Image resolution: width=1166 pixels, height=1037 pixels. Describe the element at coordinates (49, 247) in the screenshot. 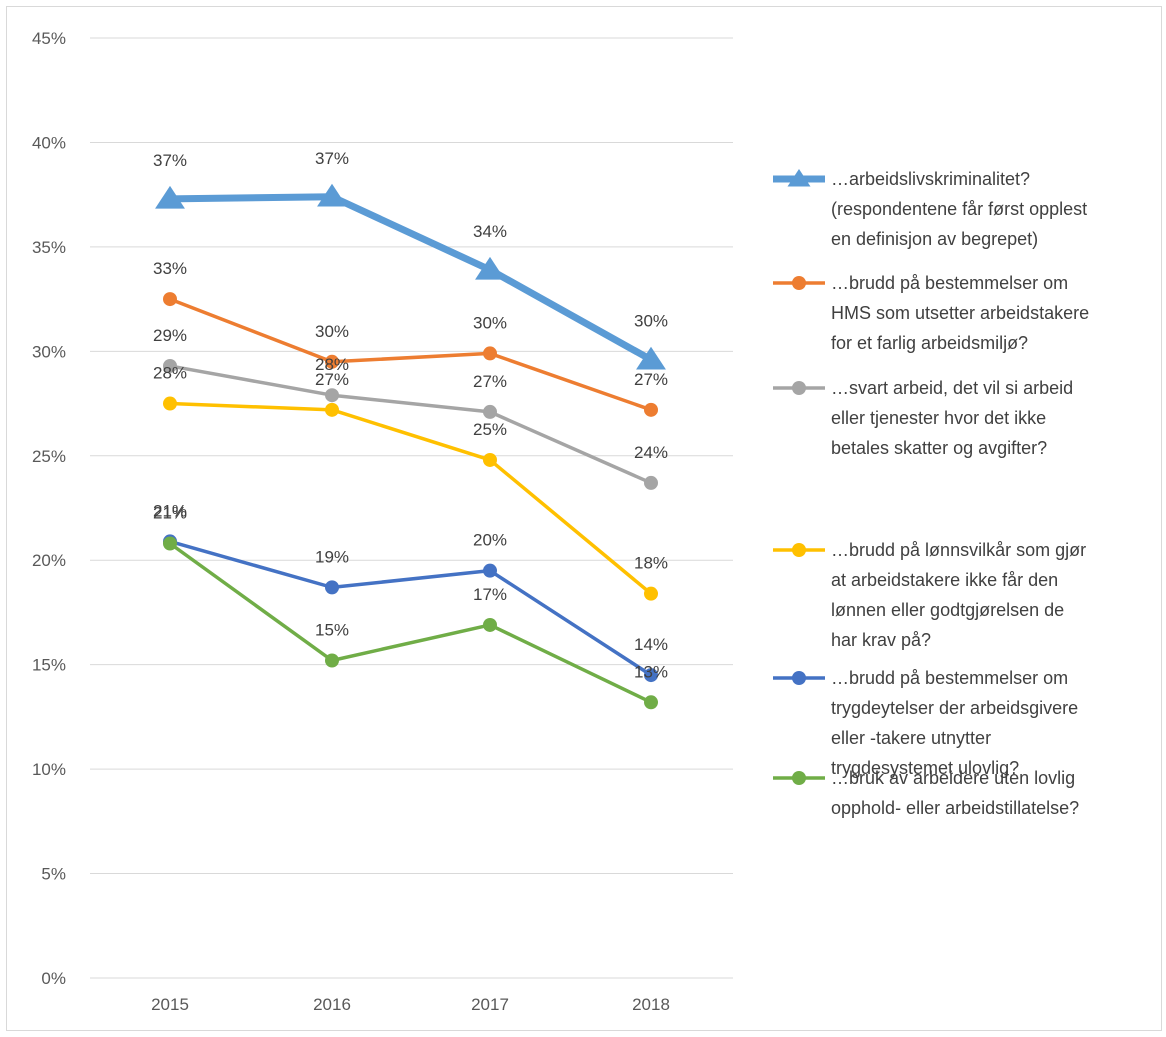

I see `y-tick-label: 35%` at that location.